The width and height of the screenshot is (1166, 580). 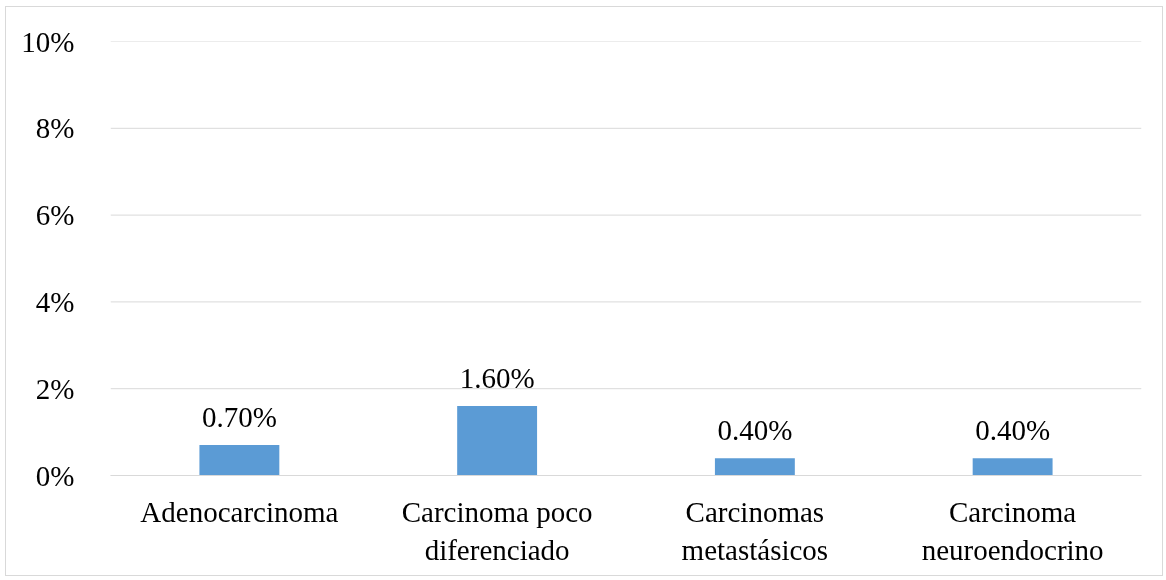 I want to click on y-tick-label: 0%, so click(x=55, y=475).